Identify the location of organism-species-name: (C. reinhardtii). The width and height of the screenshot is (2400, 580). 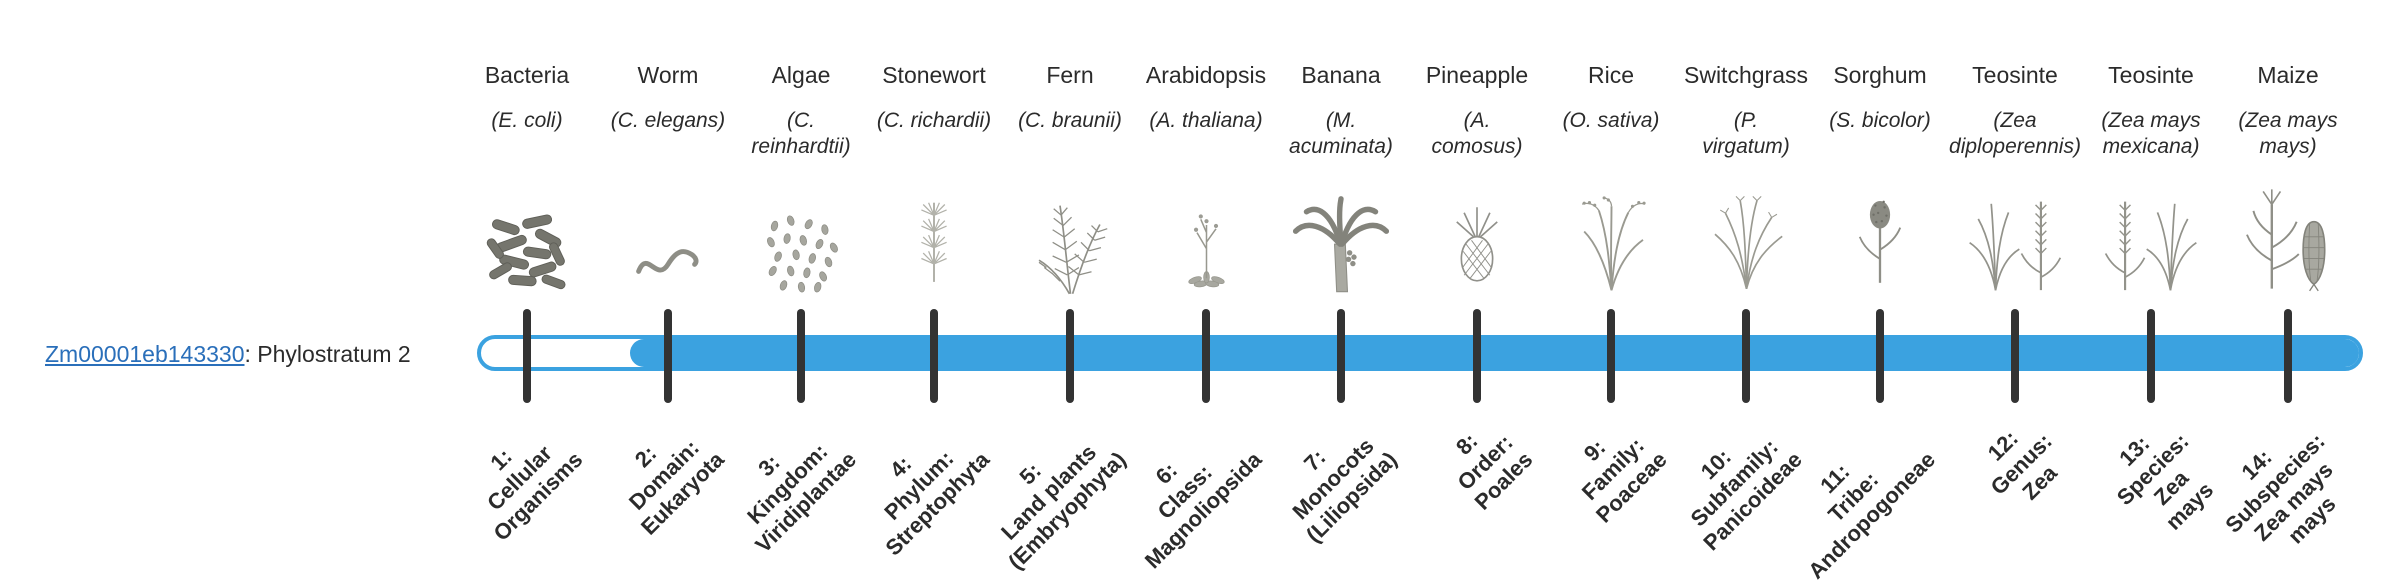
(801, 133).